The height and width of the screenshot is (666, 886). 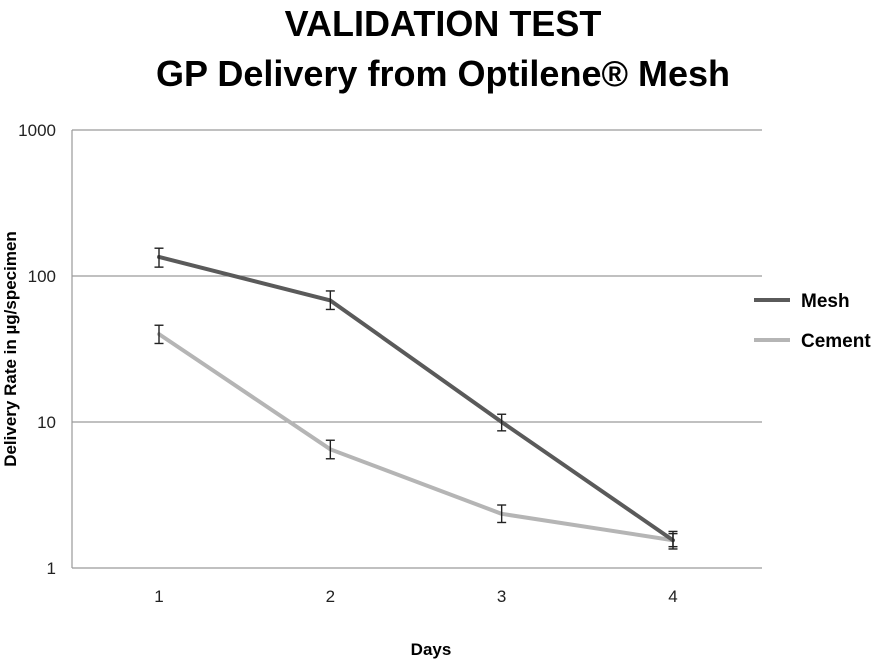 What do you see at coordinates (812, 321) in the screenshot?
I see `legend: Mesh Cement` at bounding box center [812, 321].